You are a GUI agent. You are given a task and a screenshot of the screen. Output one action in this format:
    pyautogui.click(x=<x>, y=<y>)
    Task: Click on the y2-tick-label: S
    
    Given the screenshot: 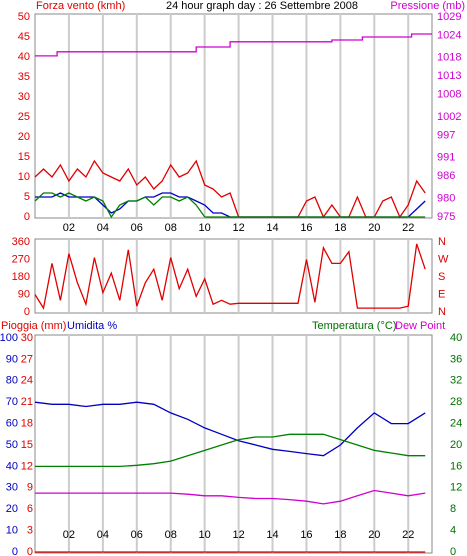 What is the action you would take?
    pyautogui.click(x=441, y=277)
    